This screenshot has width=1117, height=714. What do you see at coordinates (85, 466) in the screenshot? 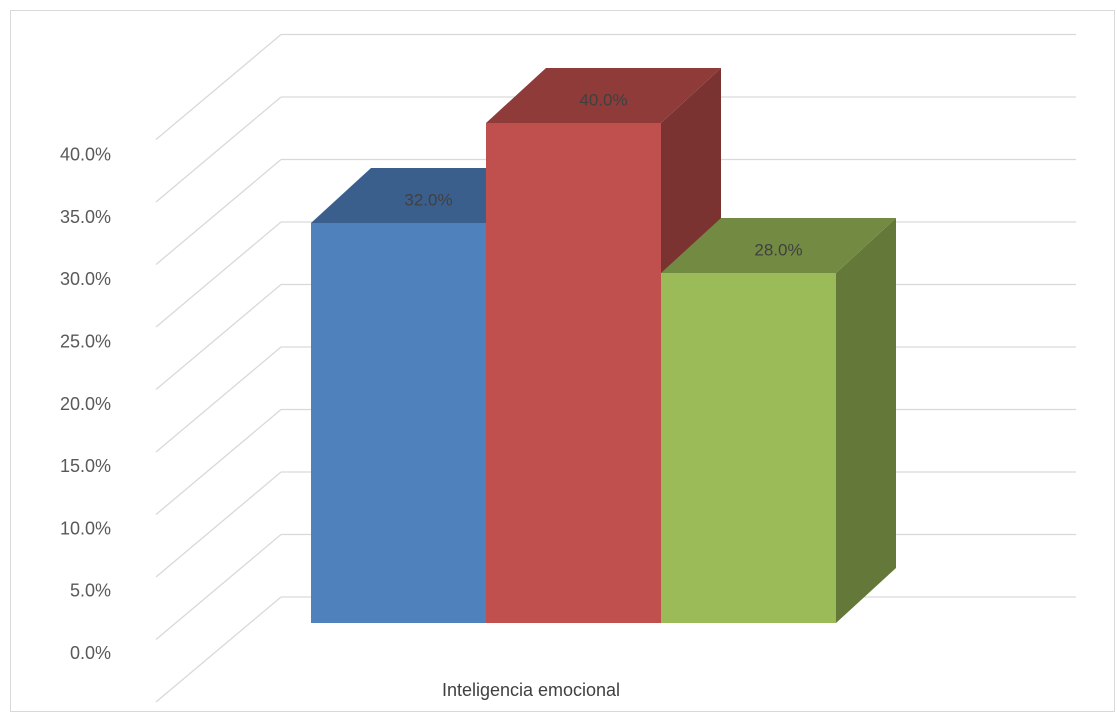
I see `y-tick-label: 15.0%` at bounding box center [85, 466].